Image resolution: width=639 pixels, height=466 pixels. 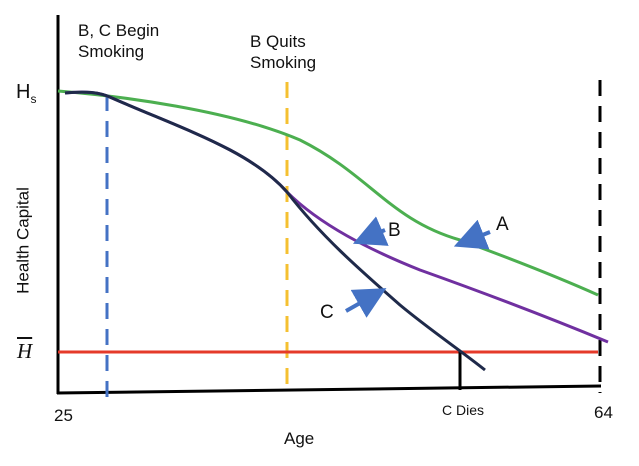 I want to click on quit-smoking-label: B Quits Smoking, so click(x=283, y=52).